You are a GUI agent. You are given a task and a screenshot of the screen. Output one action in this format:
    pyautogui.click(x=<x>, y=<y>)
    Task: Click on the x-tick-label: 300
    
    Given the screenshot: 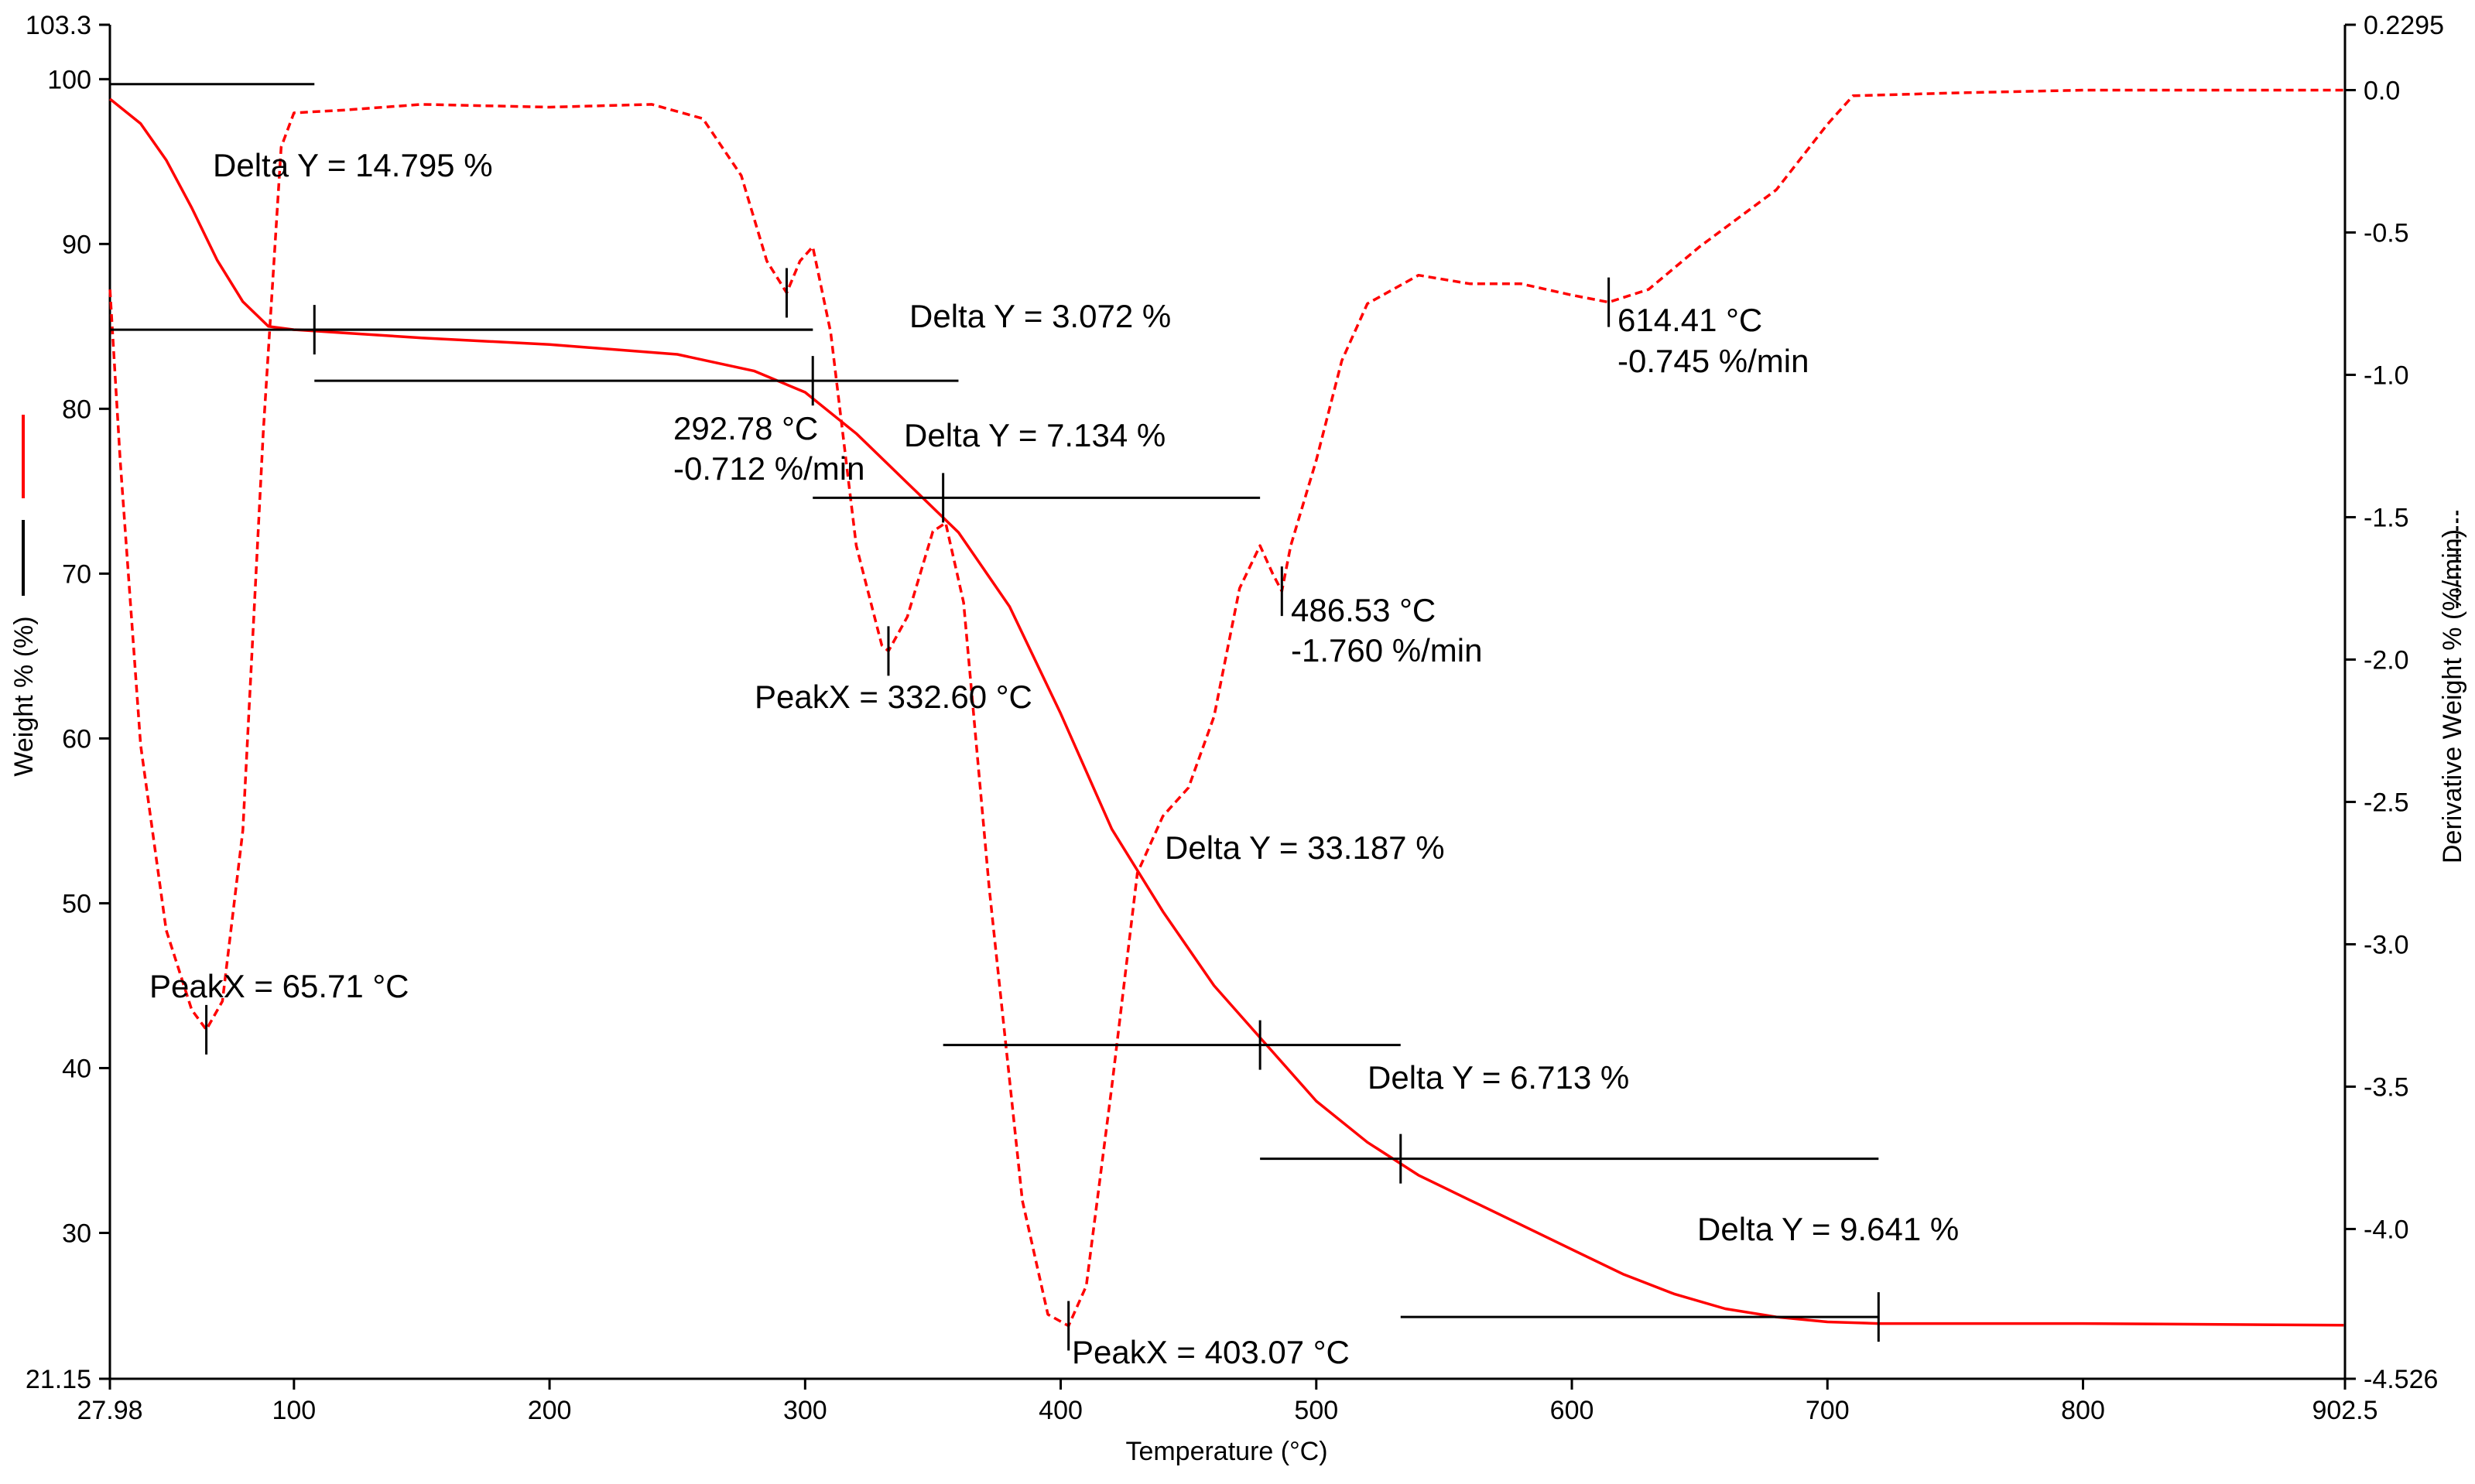 What is the action you would take?
    pyautogui.click(x=805, y=1411)
    